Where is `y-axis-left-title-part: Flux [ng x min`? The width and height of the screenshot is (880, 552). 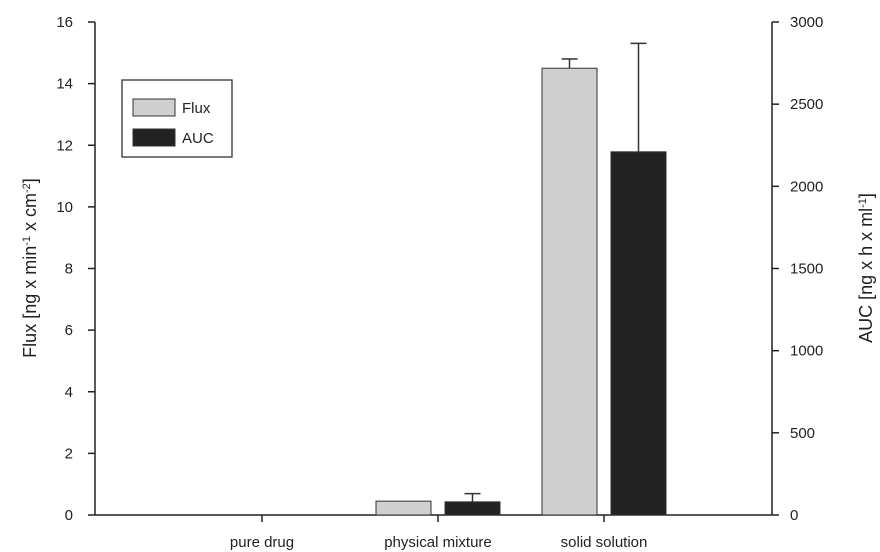
y-axis-left-title-part: Flux [ng x min is located at coordinates (30, 302).